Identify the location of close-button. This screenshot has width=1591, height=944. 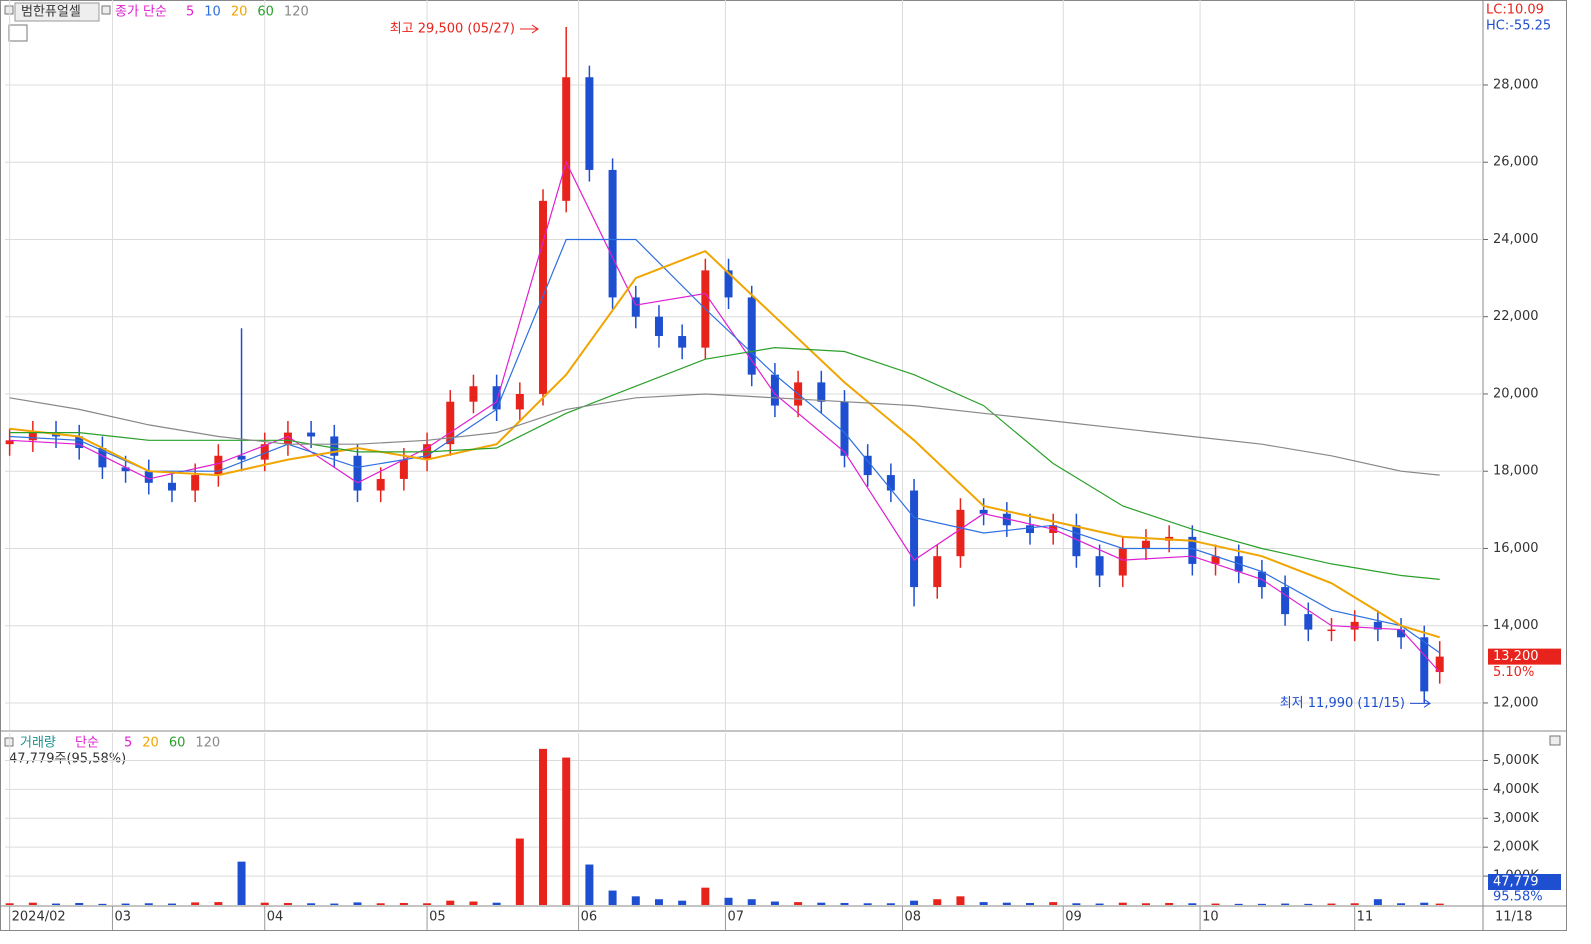
(1555, 740).